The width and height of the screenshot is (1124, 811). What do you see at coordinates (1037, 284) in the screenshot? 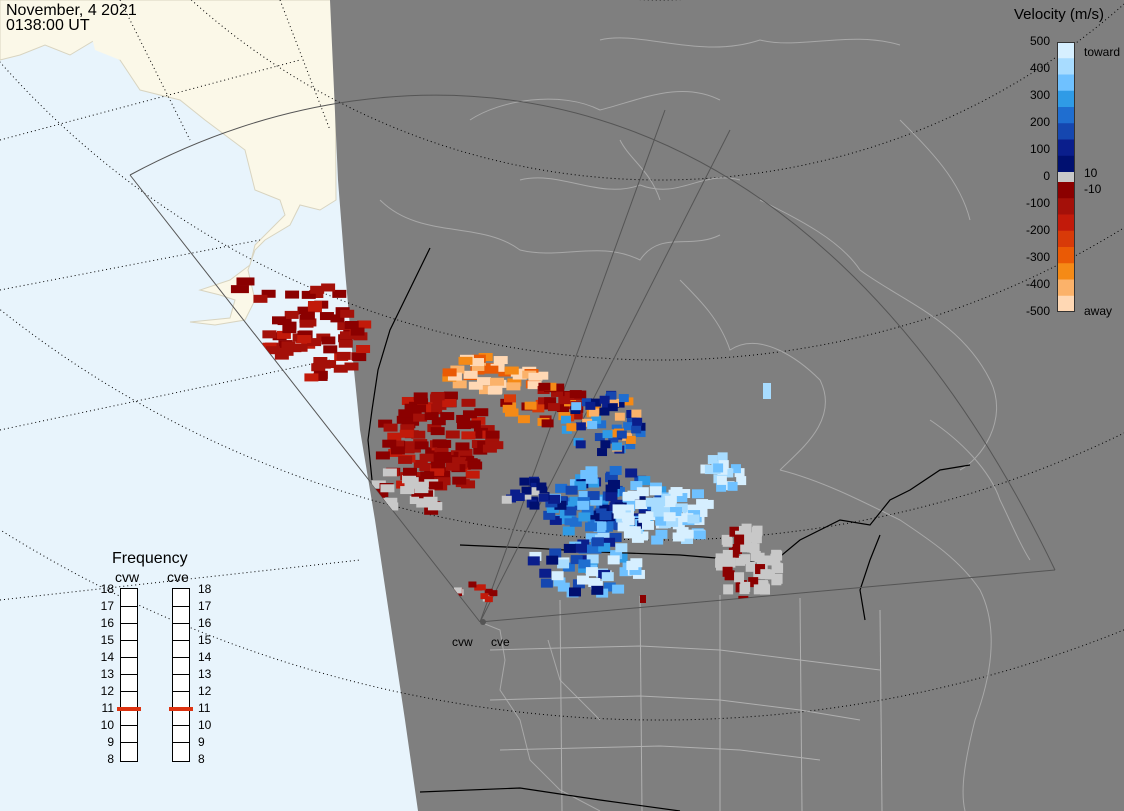
I see `velocity-tick-label: -400` at bounding box center [1037, 284].